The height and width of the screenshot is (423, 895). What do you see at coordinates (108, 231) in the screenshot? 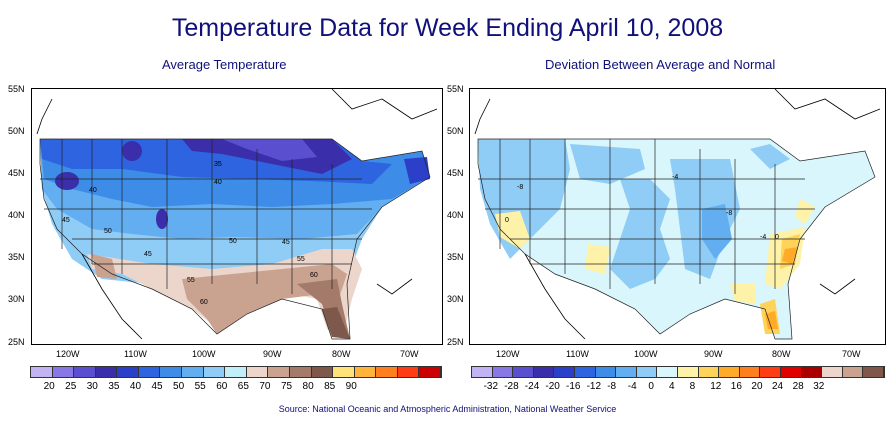
I see `contour-label: 50` at bounding box center [108, 231].